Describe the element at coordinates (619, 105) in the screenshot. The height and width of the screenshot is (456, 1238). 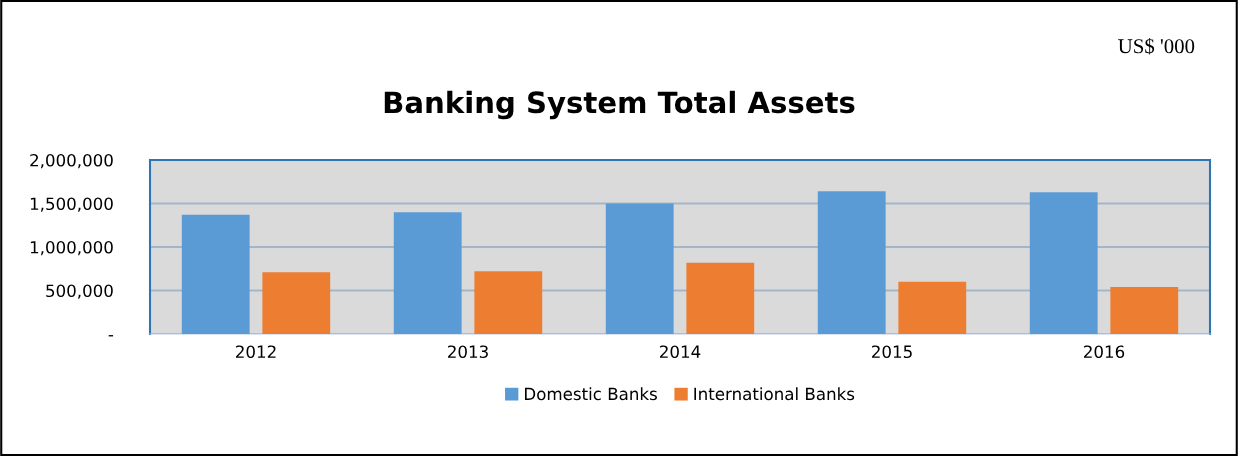
I see `chart-title: Banking System Total Assets` at that location.